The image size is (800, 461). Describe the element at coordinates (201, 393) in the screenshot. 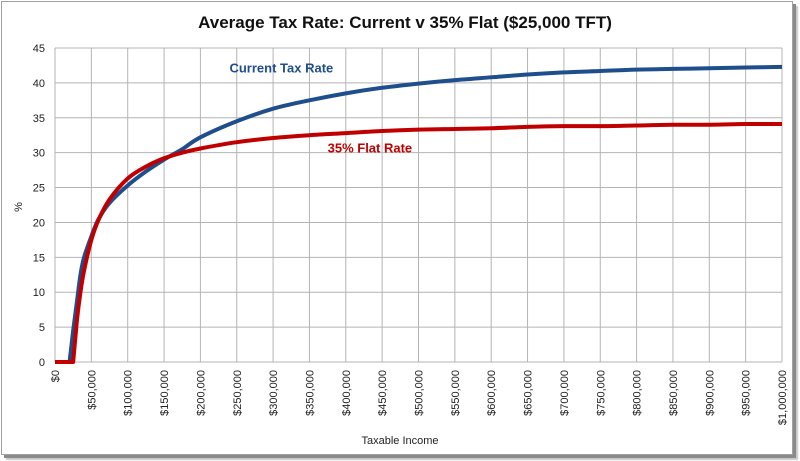

I see `x-tick-label: $200,000` at that location.